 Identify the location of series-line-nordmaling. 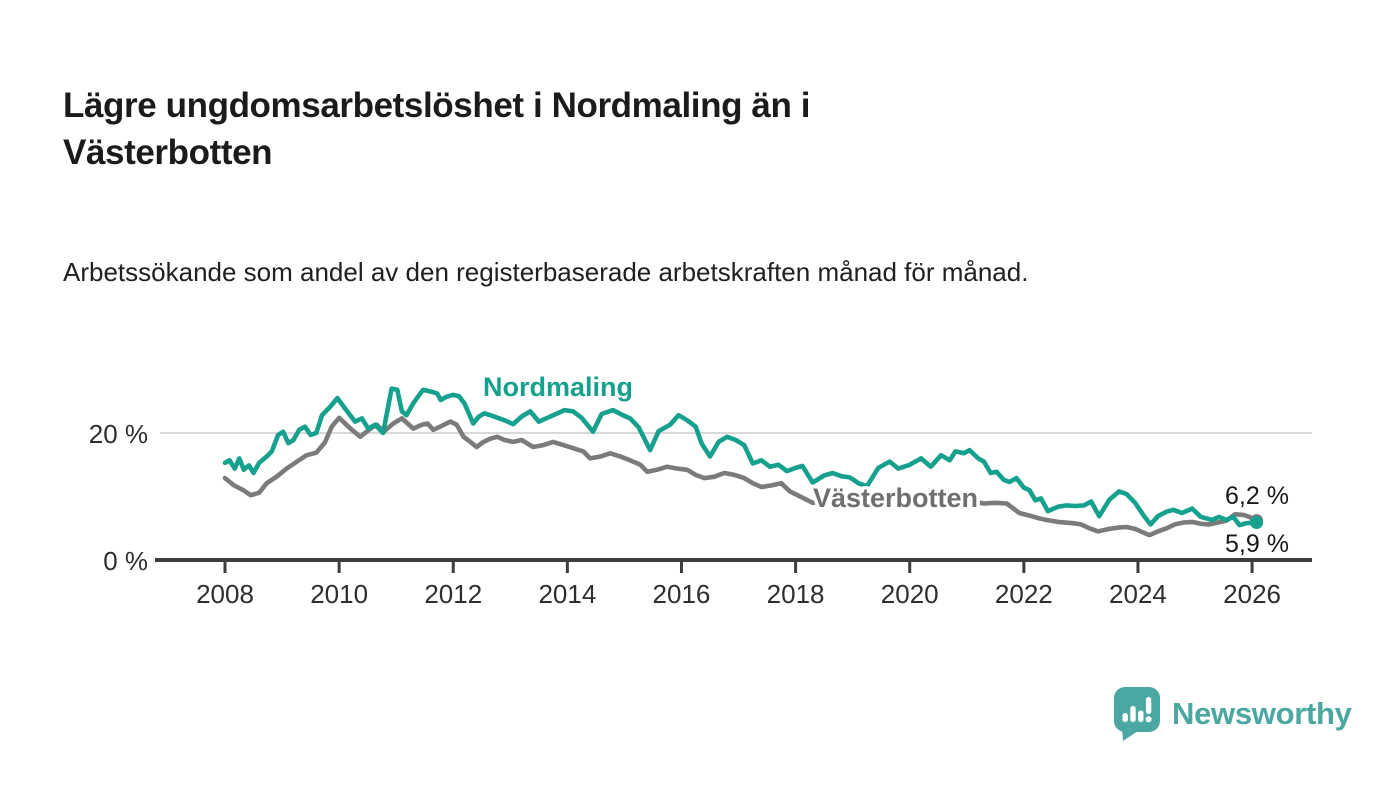
(740, 457).